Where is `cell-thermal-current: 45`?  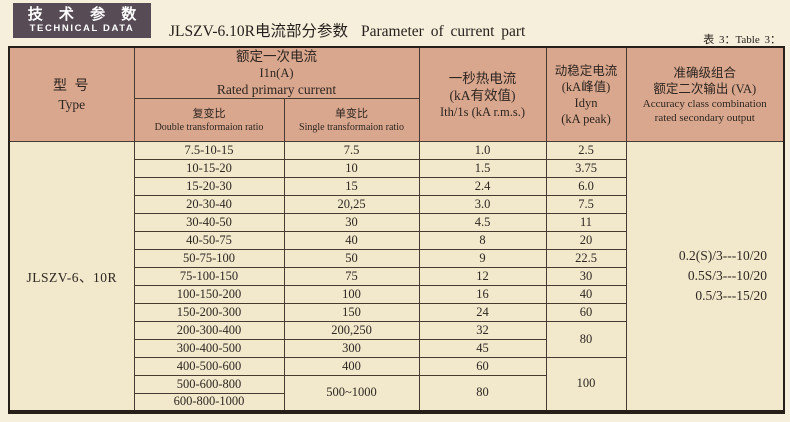
cell-thermal-current: 45 is located at coordinates (482, 348).